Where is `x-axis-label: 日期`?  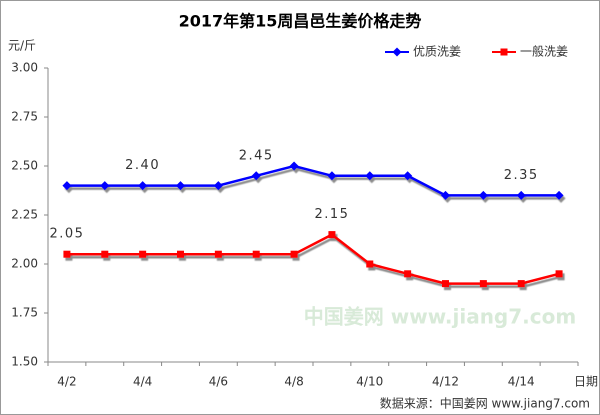 x-axis-label: 日期 is located at coordinates (586, 382).